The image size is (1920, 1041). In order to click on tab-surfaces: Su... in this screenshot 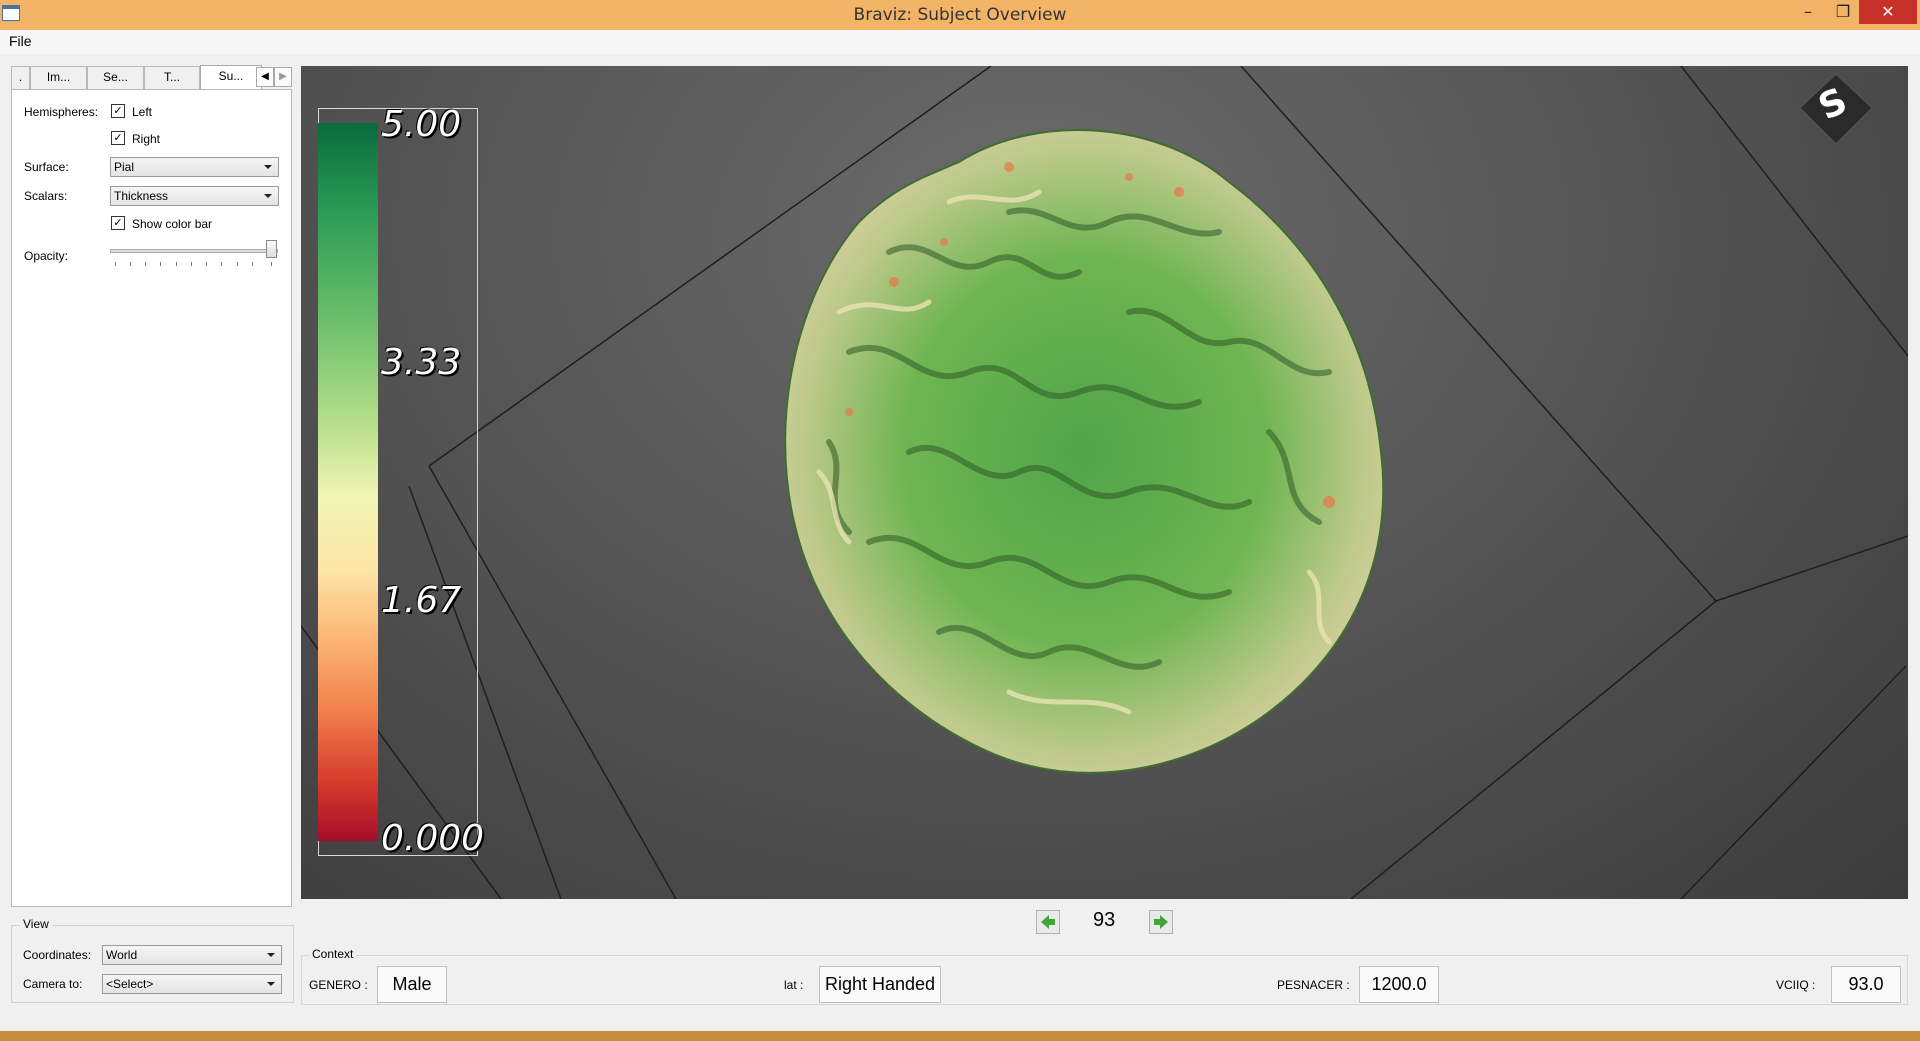, I will do `click(231, 77)`.